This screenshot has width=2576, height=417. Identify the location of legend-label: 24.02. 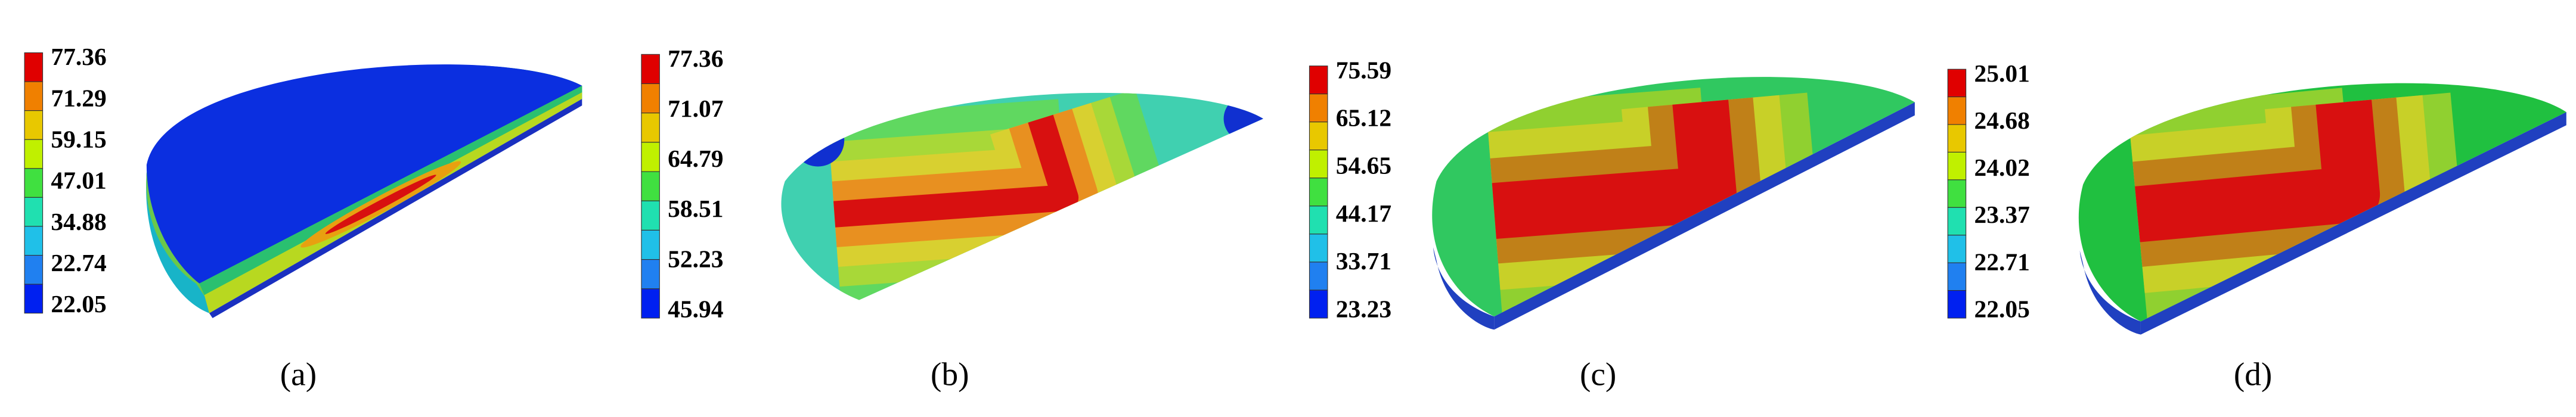
(2001, 168).